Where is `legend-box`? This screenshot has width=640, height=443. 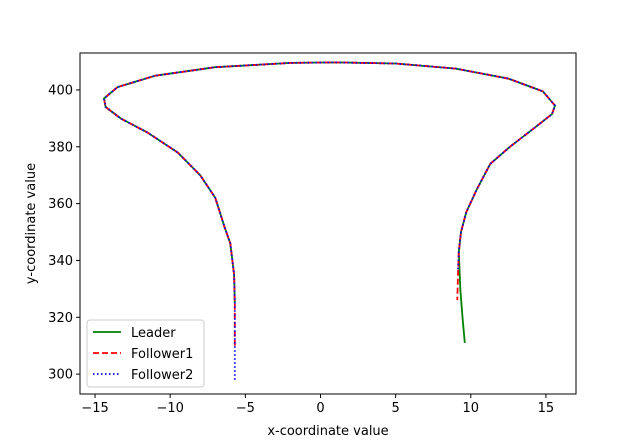 legend-box is located at coordinates (145, 353).